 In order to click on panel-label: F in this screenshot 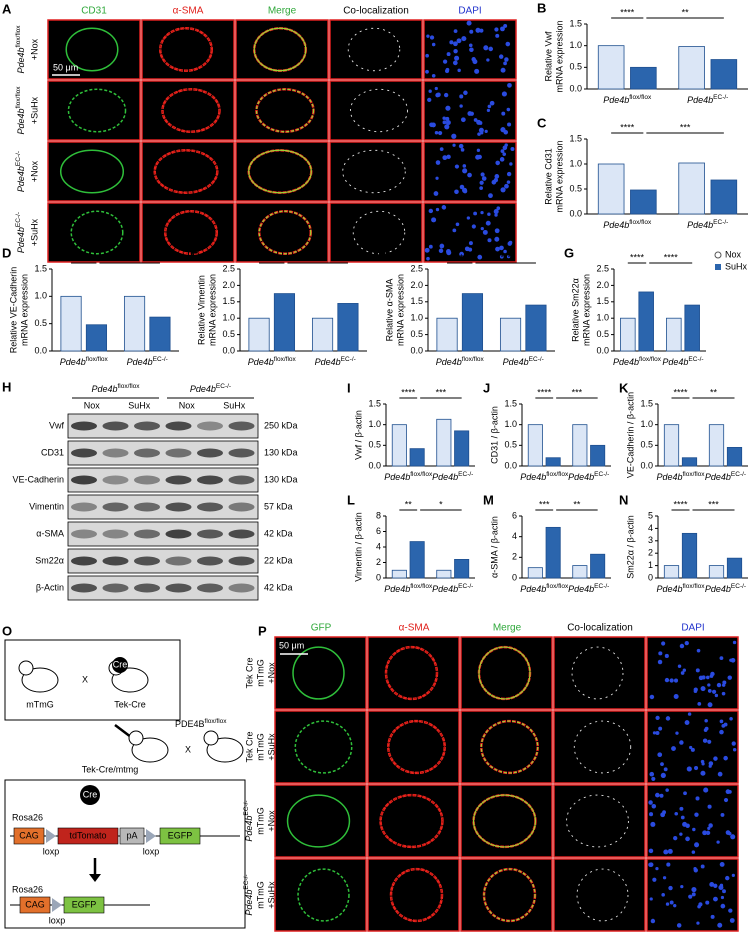, I will do `click(382, 252)`.